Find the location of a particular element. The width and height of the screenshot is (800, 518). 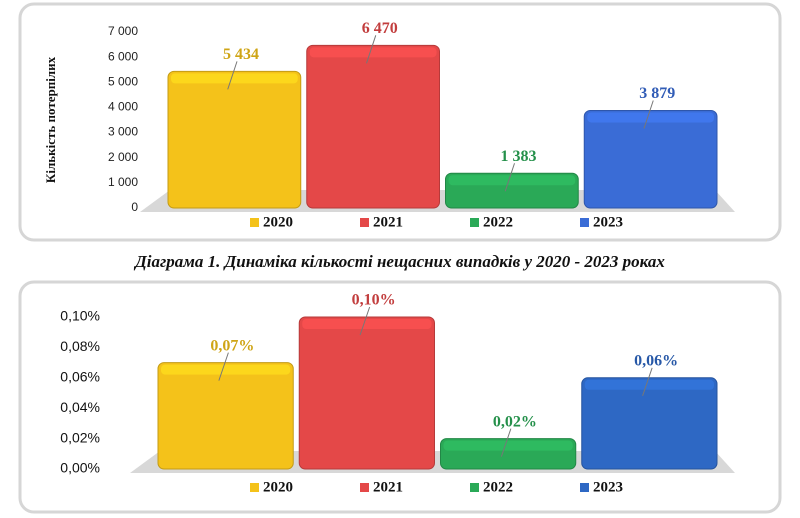

value-label: 3 879 is located at coordinates (657, 93).